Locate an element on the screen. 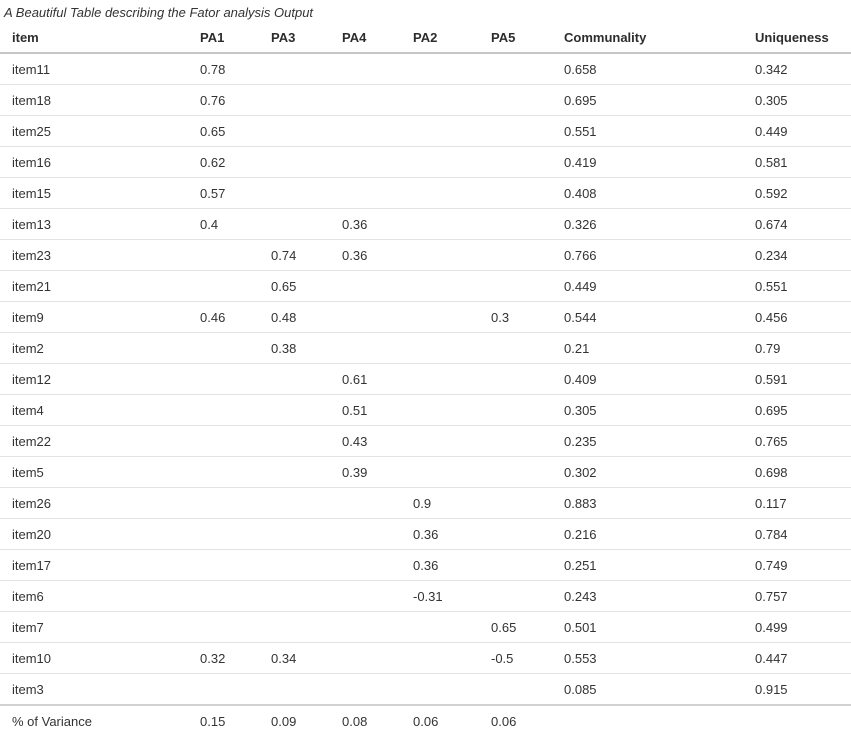 The width and height of the screenshot is (851, 740). table-row: item11 0.78 0.658 0.342 is located at coordinates (425, 69).